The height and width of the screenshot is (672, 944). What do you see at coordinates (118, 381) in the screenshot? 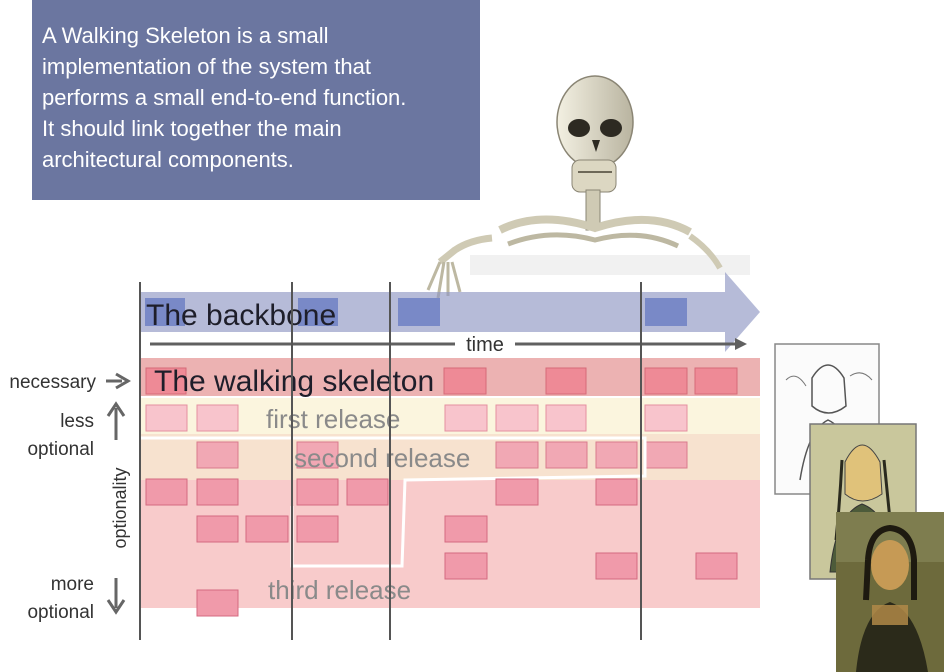
I see `arrow-right-icon` at bounding box center [118, 381].